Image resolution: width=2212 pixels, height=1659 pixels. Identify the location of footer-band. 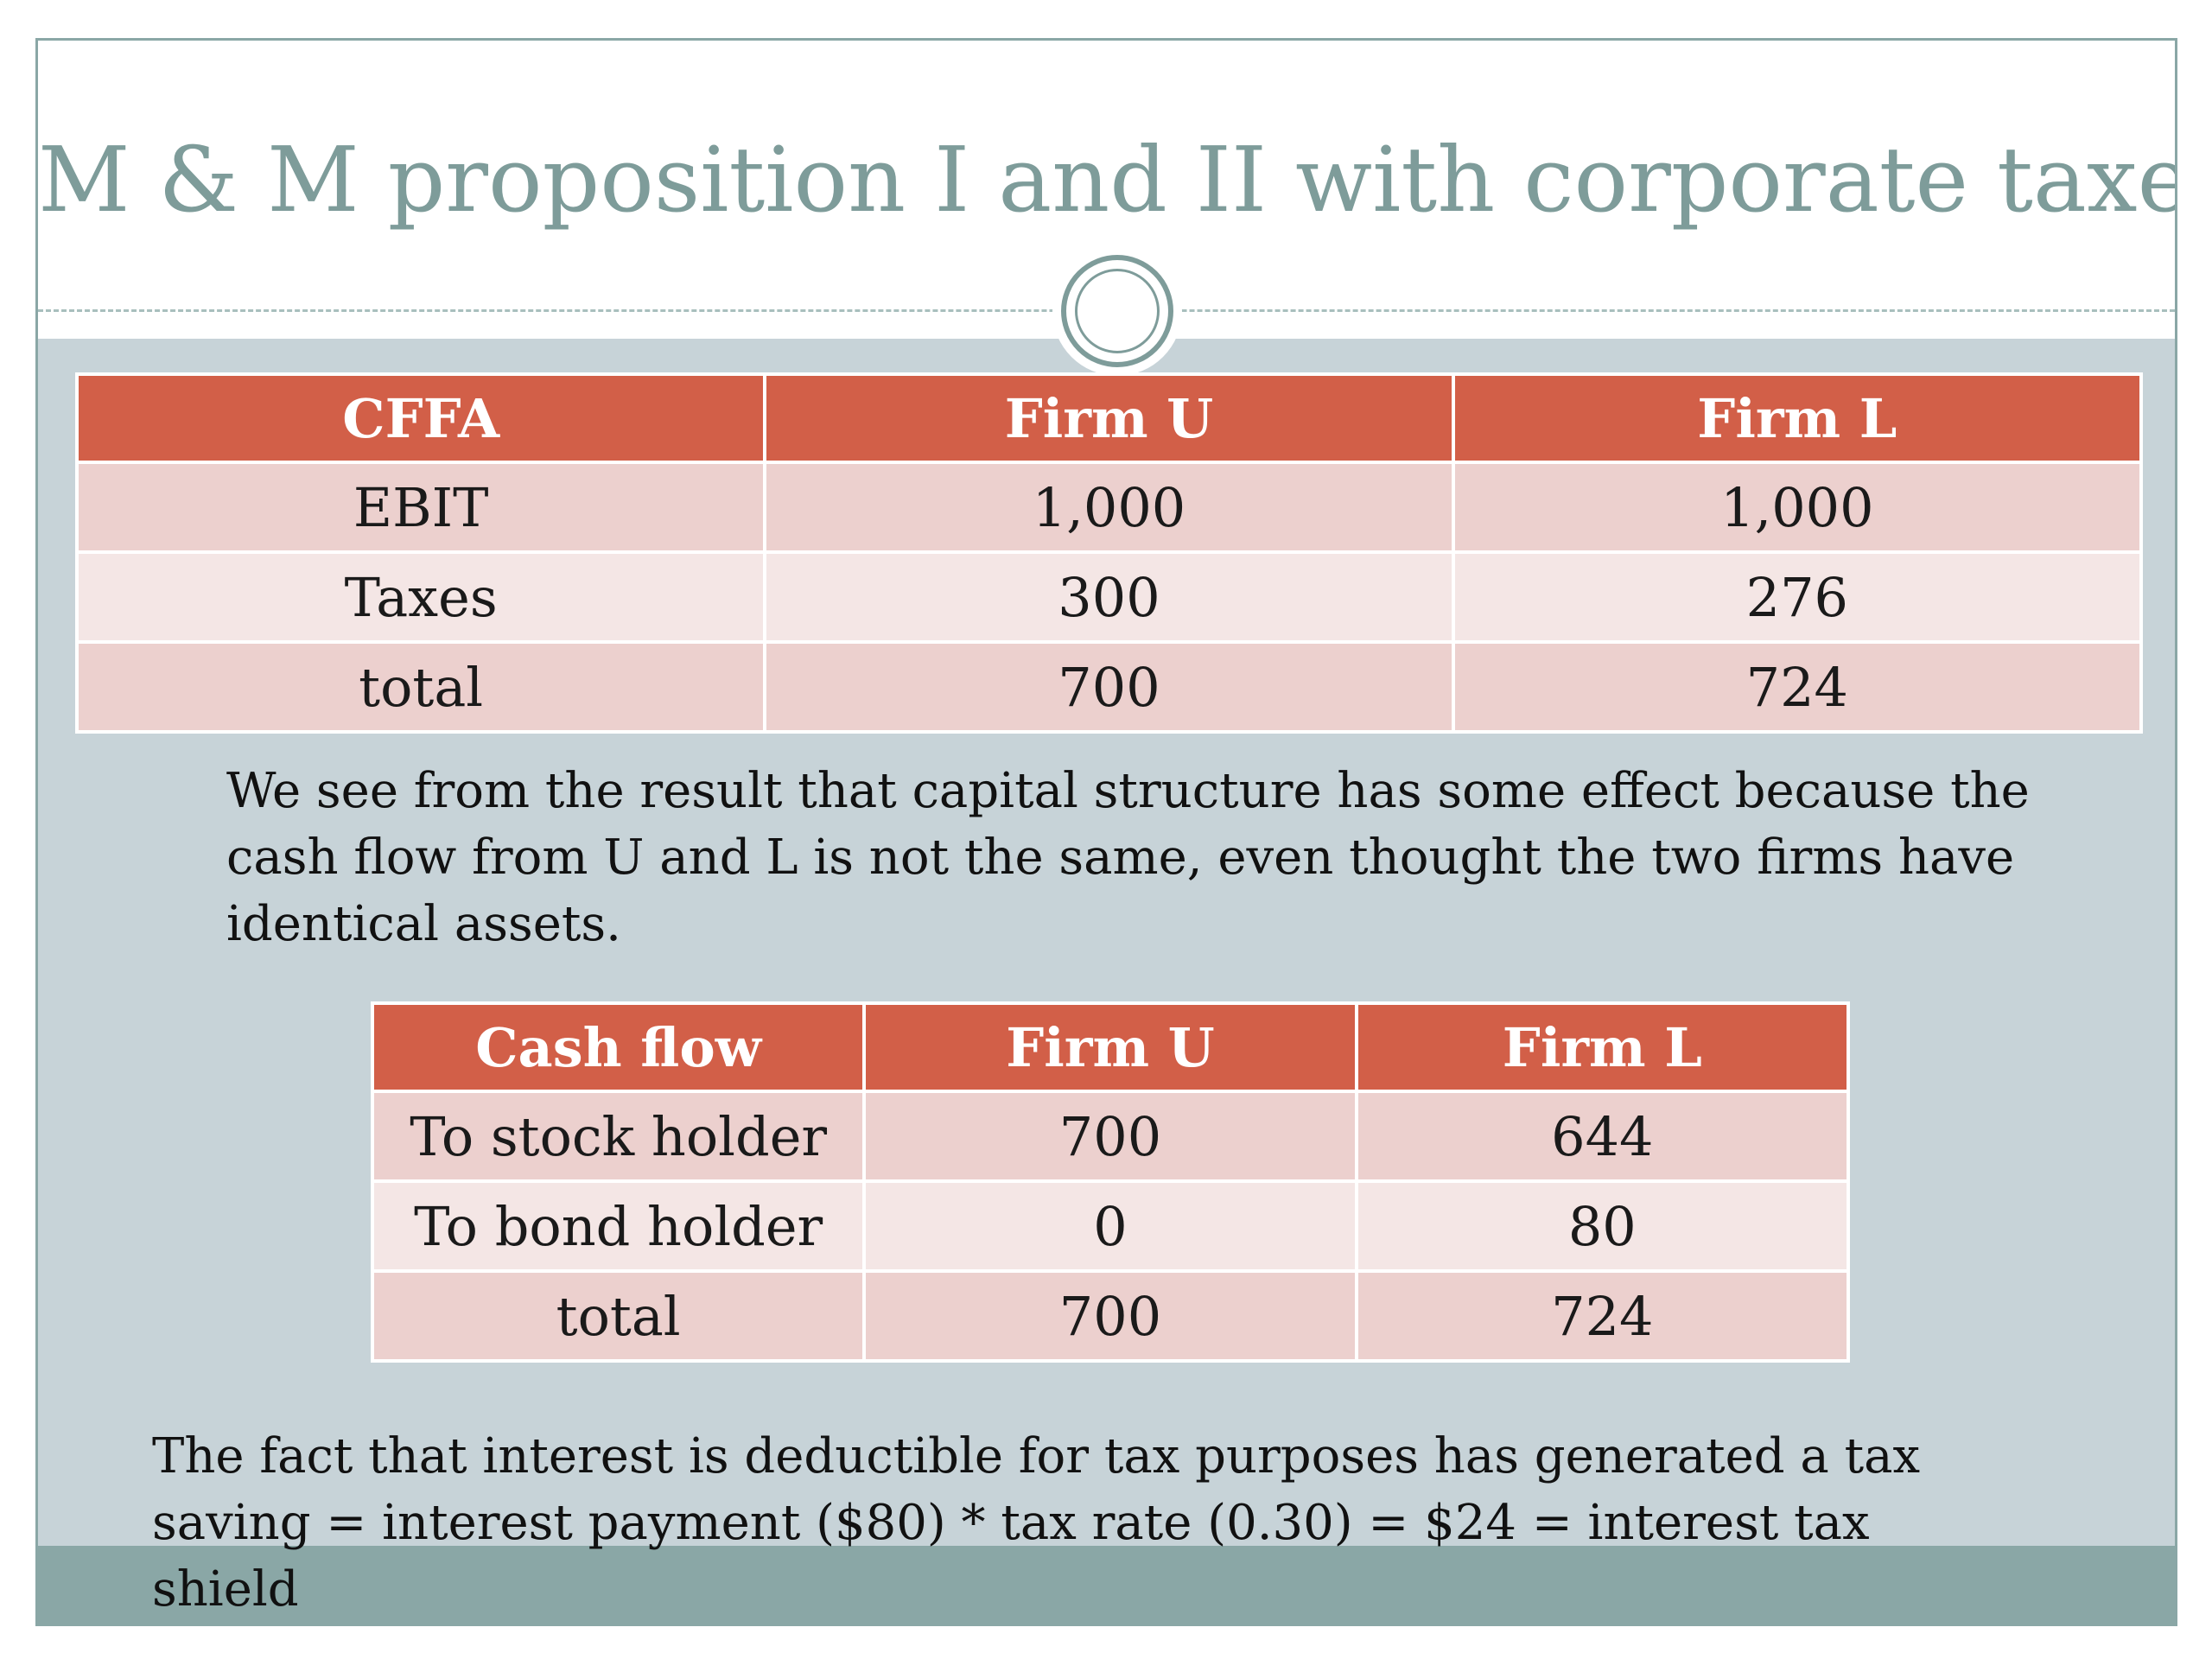
(1106, 1585).